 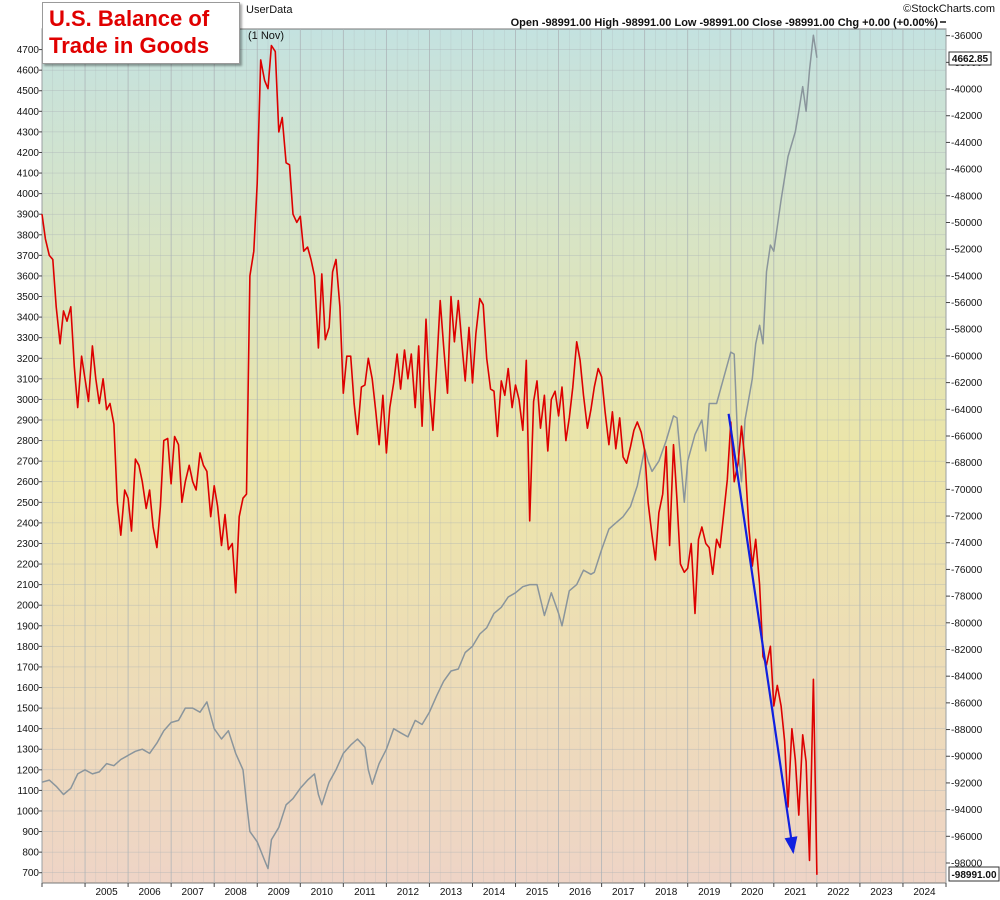 I want to click on brand-label: ©StockCharts.com, so click(x=949, y=9).